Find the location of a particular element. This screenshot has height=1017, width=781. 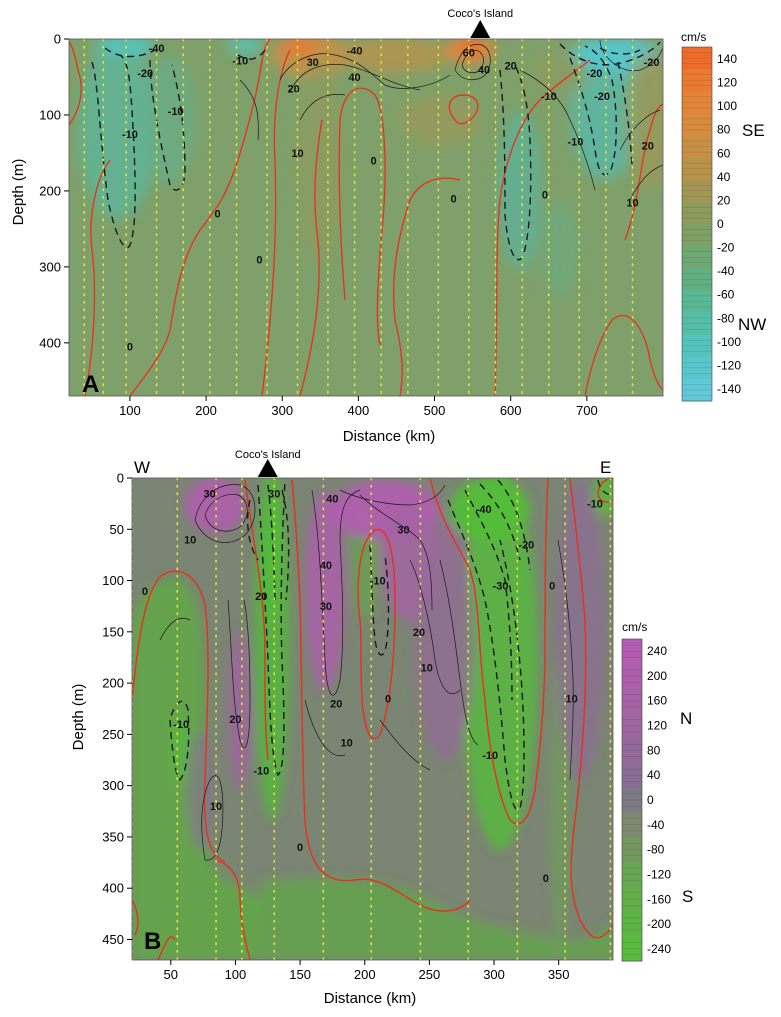

y-tick-label: 400 is located at coordinates (113, 888).